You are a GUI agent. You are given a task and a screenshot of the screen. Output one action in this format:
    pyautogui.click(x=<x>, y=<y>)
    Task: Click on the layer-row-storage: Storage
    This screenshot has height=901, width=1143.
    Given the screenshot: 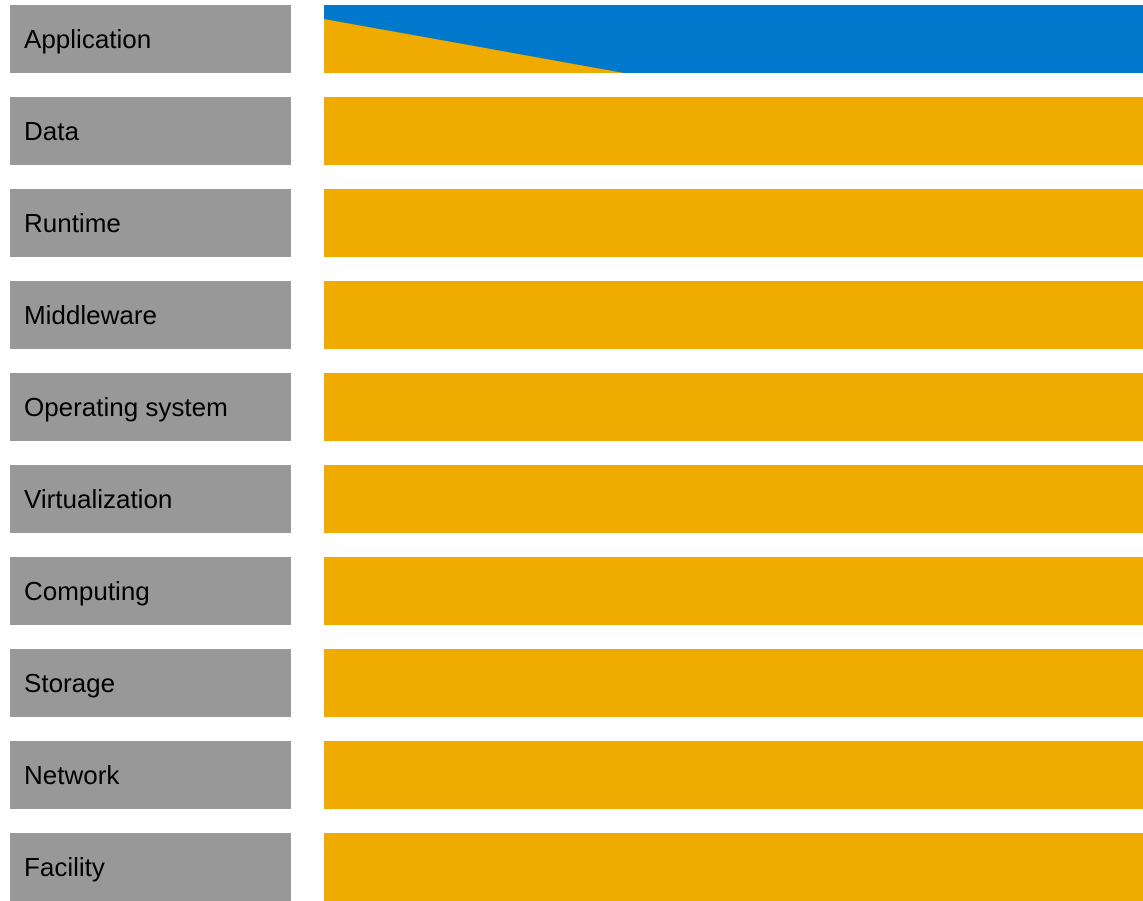 What is the action you would take?
    pyautogui.click(x=571, y=683)
    